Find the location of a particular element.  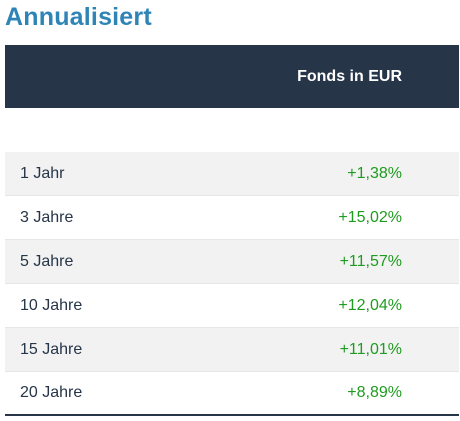

return-value: +15,02% is located at coordinates (370, 217).